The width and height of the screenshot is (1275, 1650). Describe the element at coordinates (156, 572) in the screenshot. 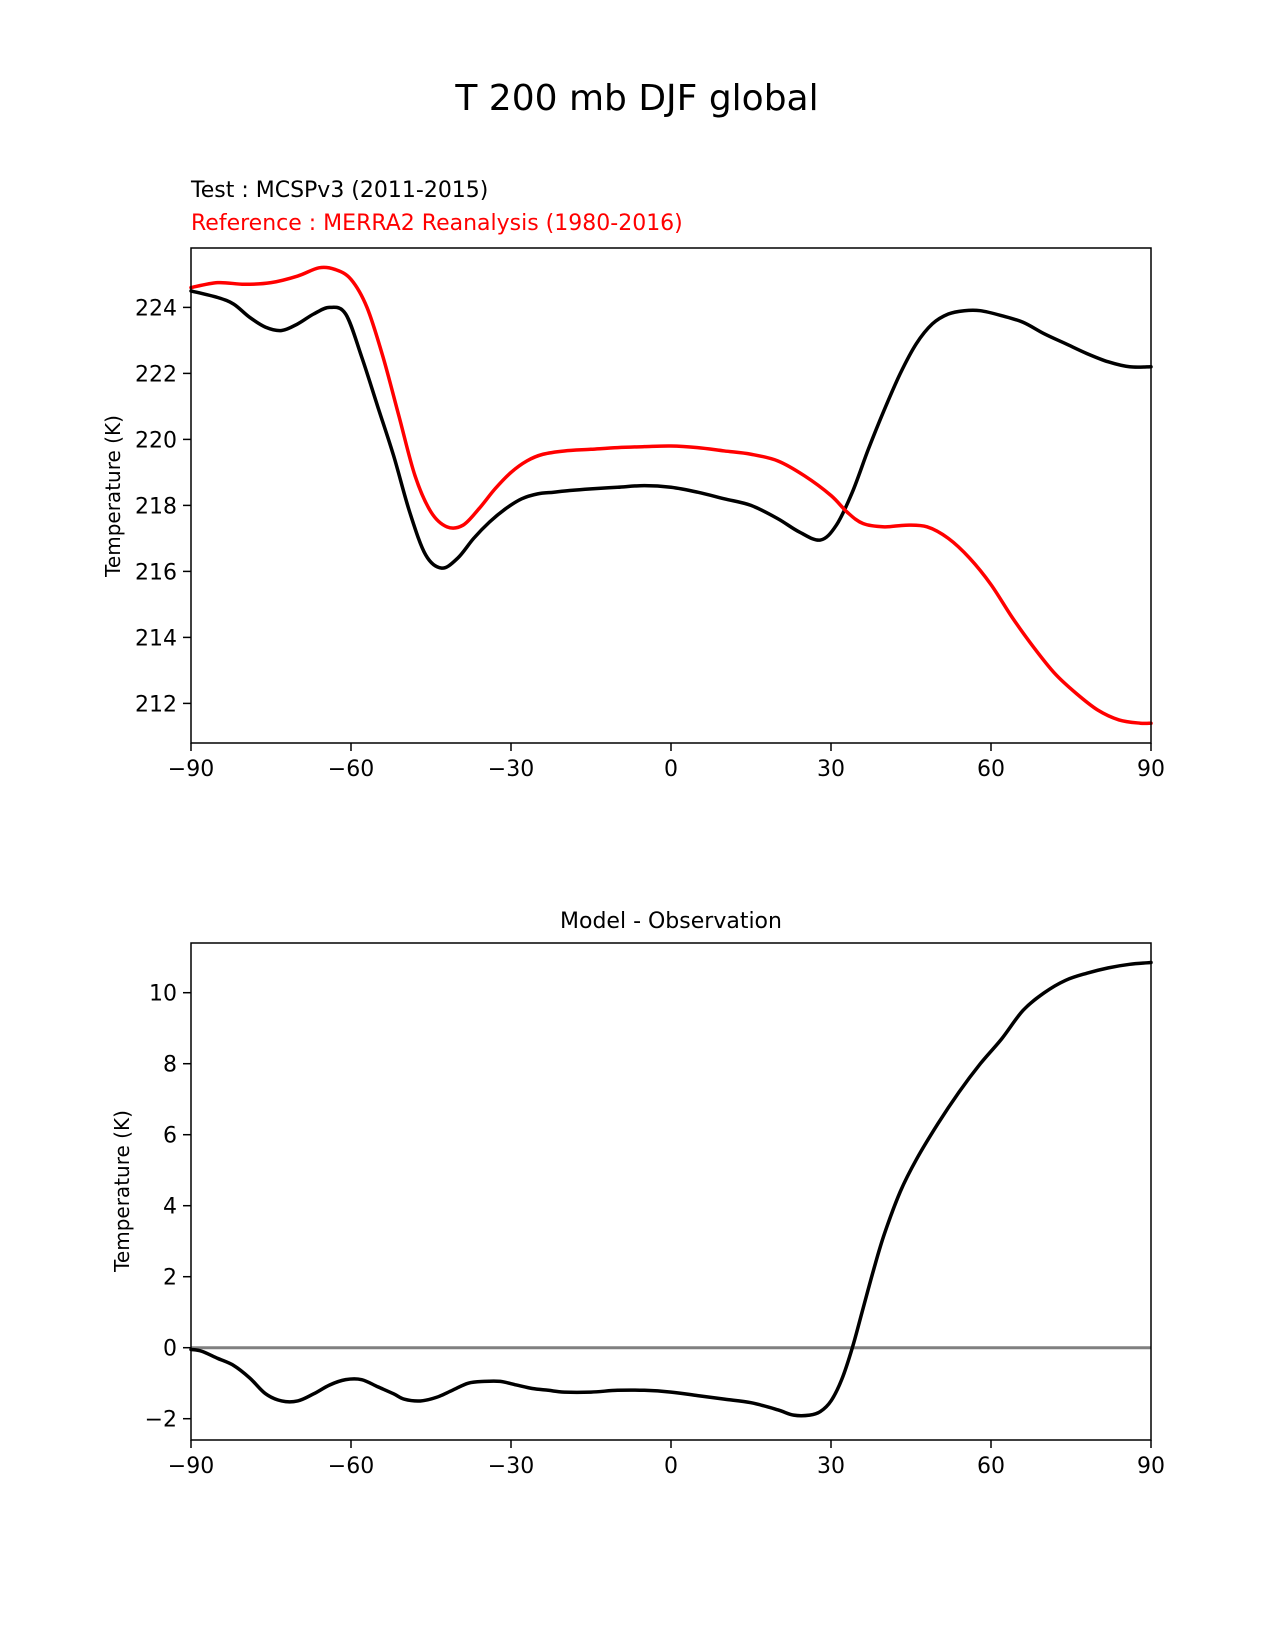

I see `top-y-tick-label: 216` at that location.